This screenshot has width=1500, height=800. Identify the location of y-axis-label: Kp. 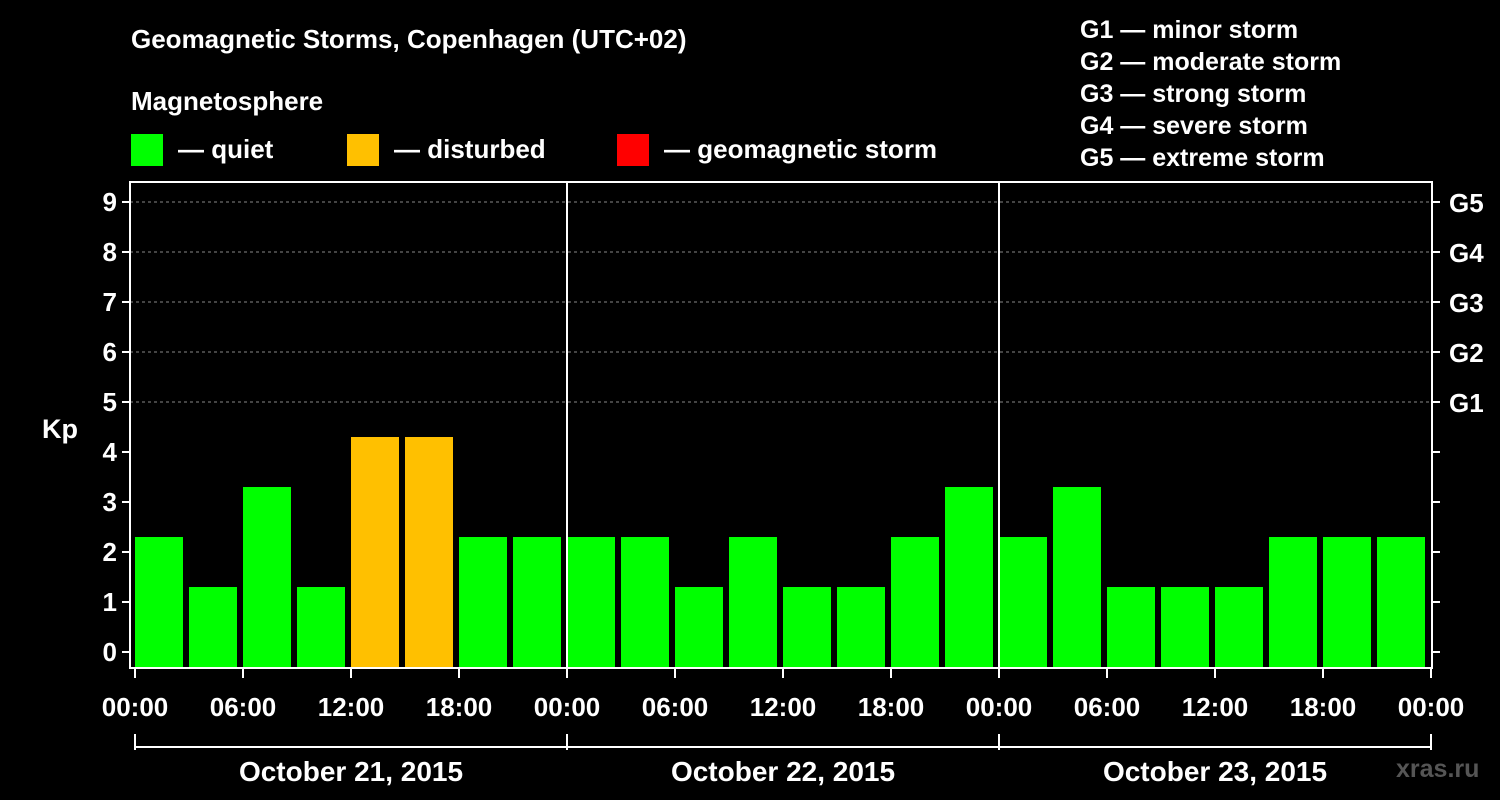
(60, 429).